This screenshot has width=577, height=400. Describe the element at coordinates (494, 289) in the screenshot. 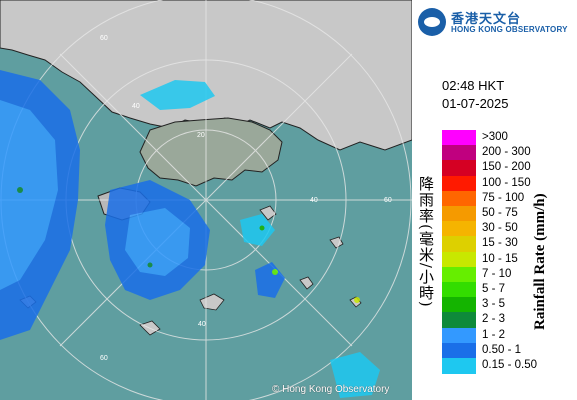

I see `legend-label: 5 - 7` at that location.